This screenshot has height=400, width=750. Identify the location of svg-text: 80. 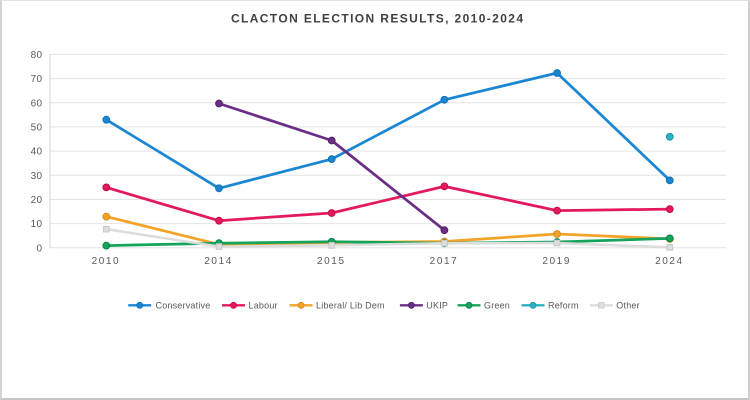
(37, 55).